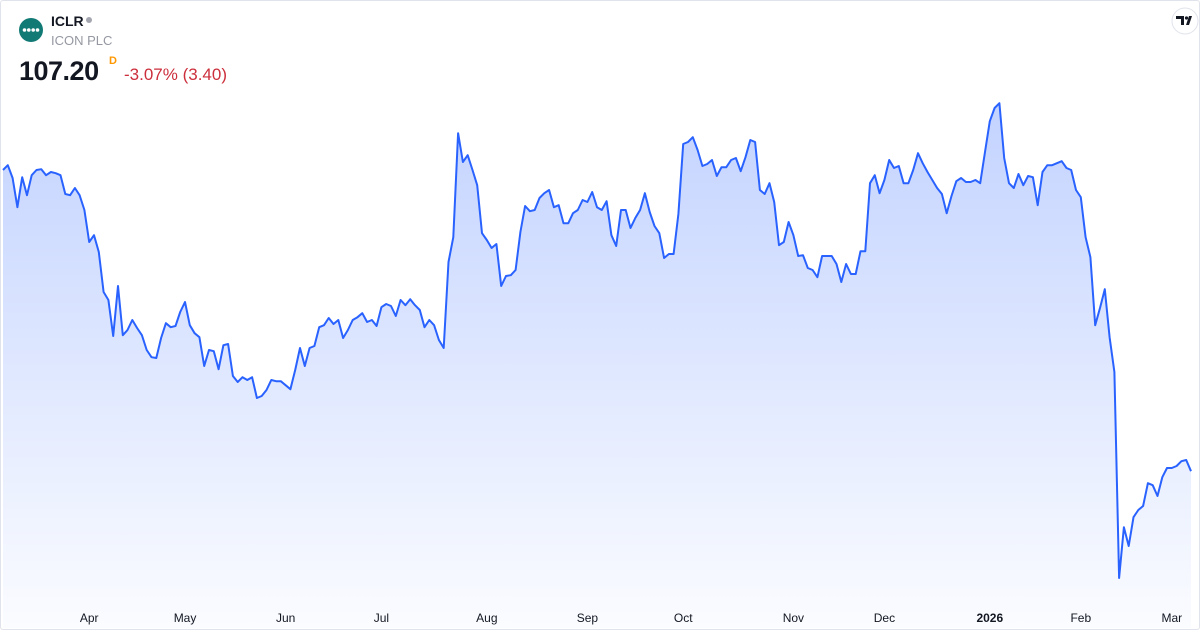 The image size is (1200, 630). I want to click on x-tick-label: Dec, so click(884, 618).